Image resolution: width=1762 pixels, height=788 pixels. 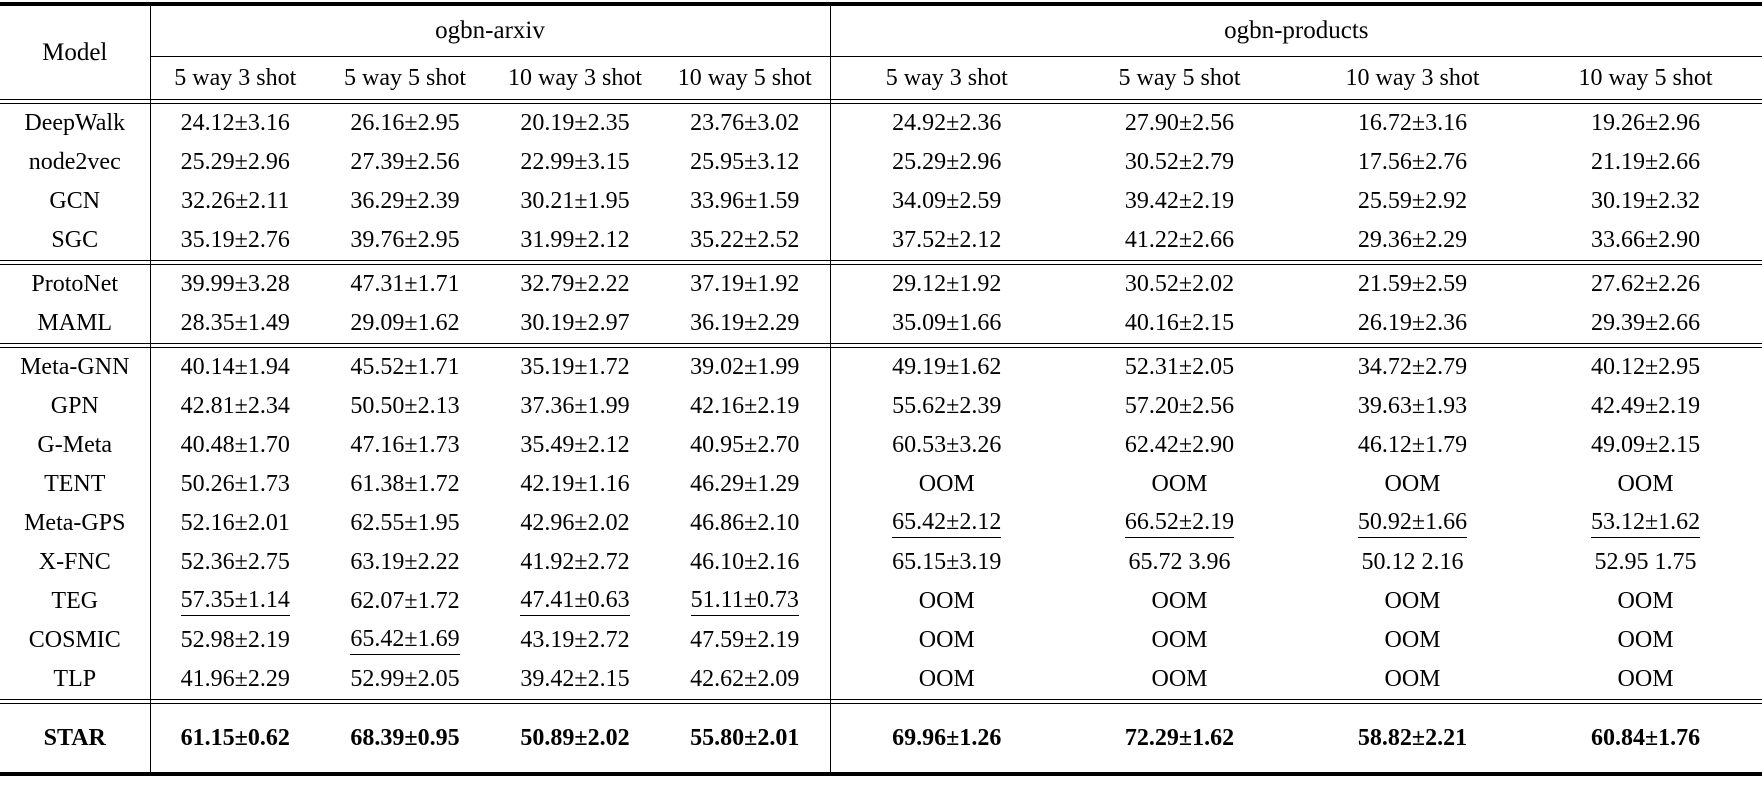 I want to click on score-cell: 52.31±2.05, so click(x=1179, y=367).